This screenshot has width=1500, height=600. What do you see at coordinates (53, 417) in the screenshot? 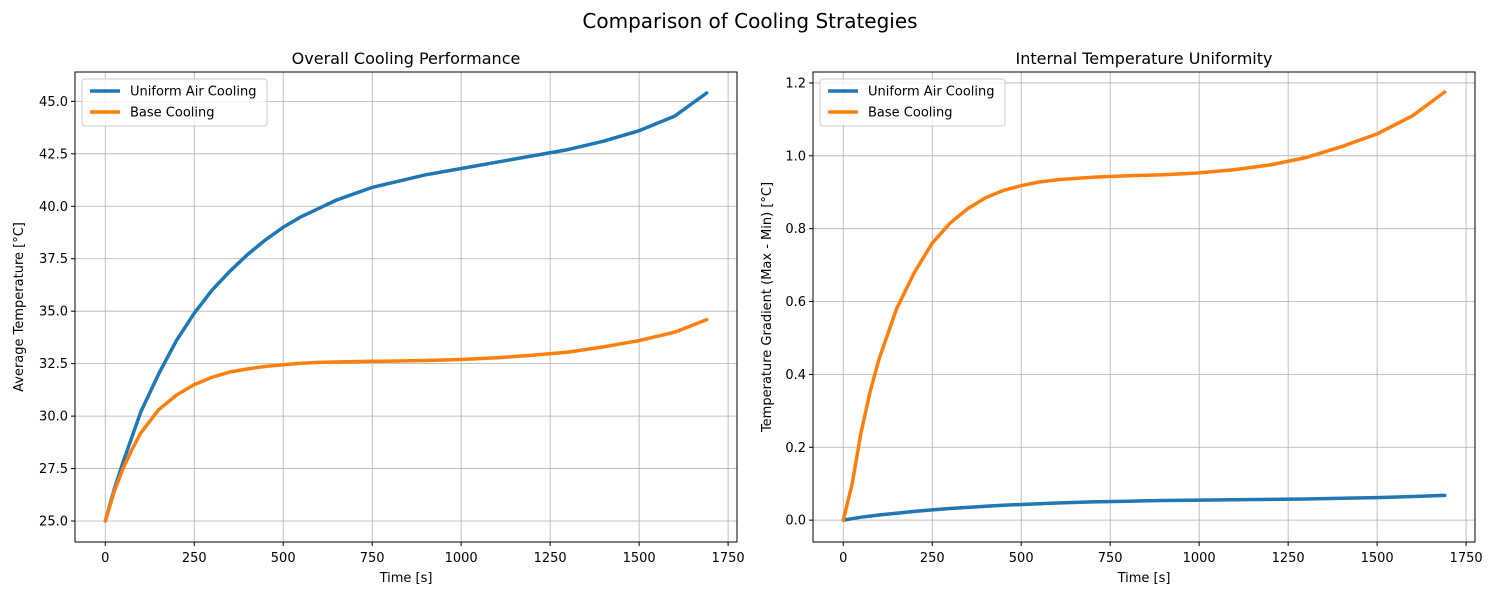
I see `y-tick-label: 30.0` at bounding box center [53, 417].